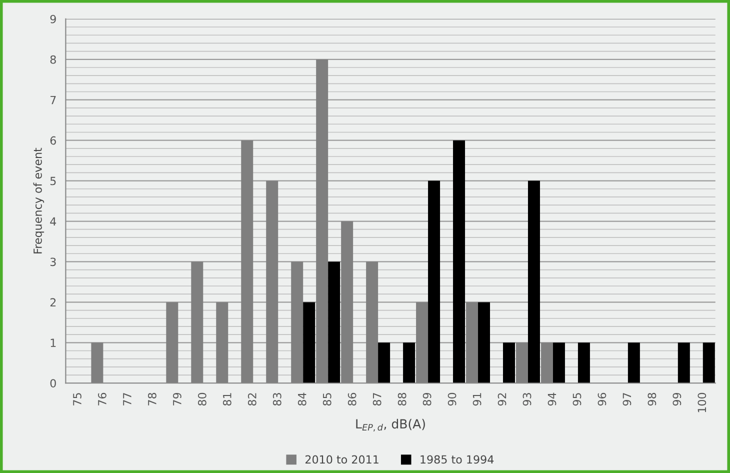  I want to click on x-tick-label: 95, so click(577, 399).